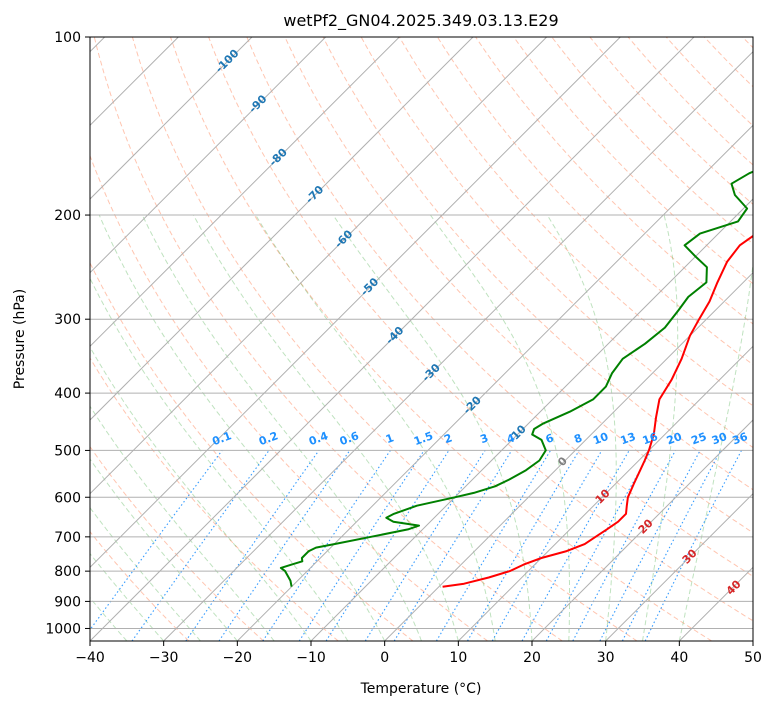 The height and width of the screenshot is (708, 775). I want to click on isotherm-label: -50, so click(369, 286).